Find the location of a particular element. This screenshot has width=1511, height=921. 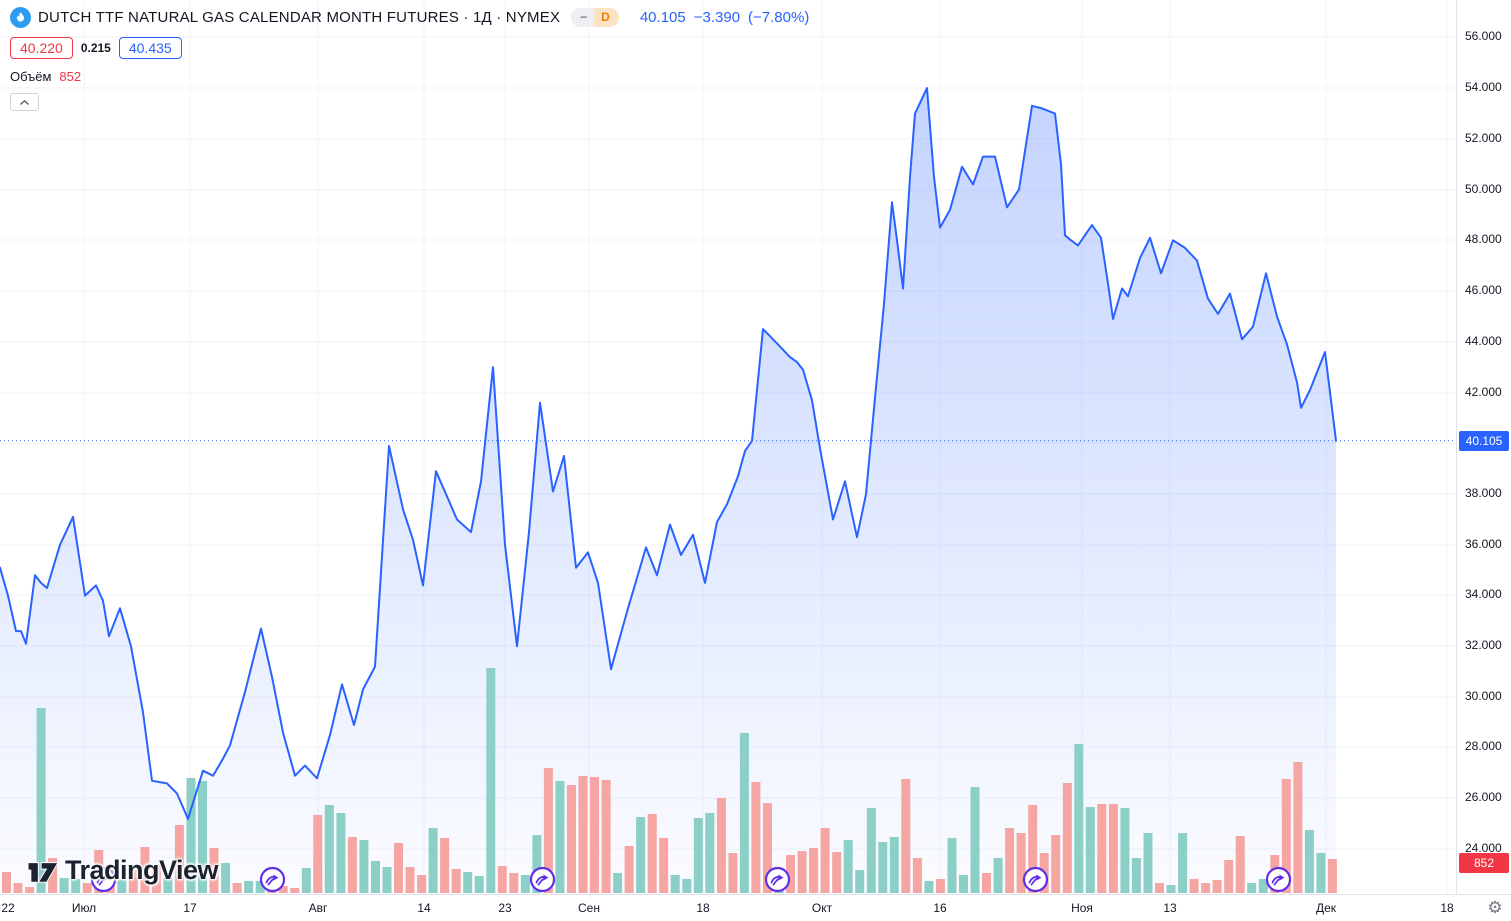

tradingview-logo: TradingView is located at coordinates (122, 870).